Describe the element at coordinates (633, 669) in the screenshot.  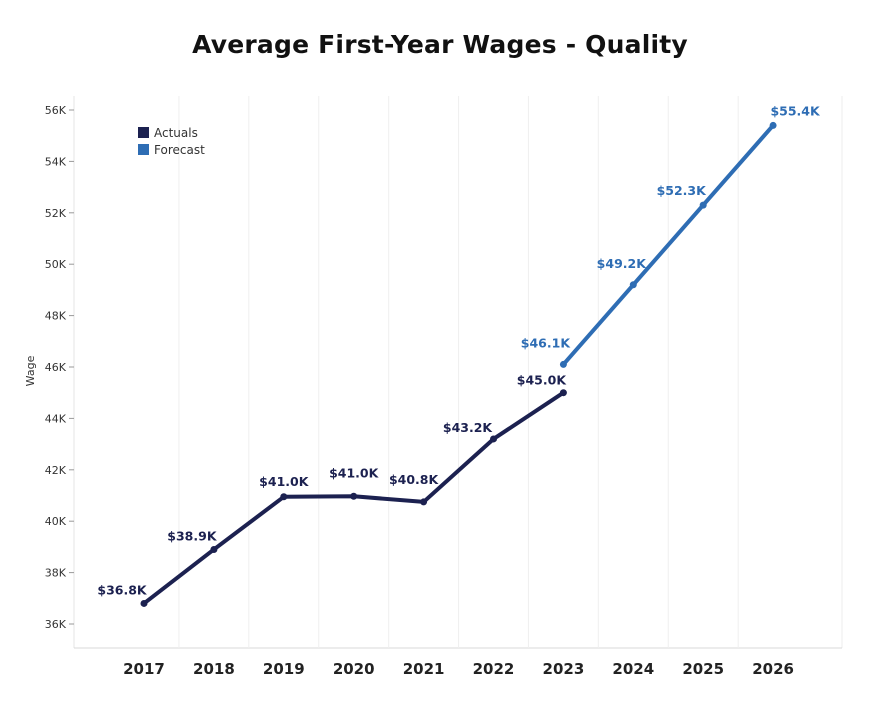
I see `x-tick-label: 2024` at that location.